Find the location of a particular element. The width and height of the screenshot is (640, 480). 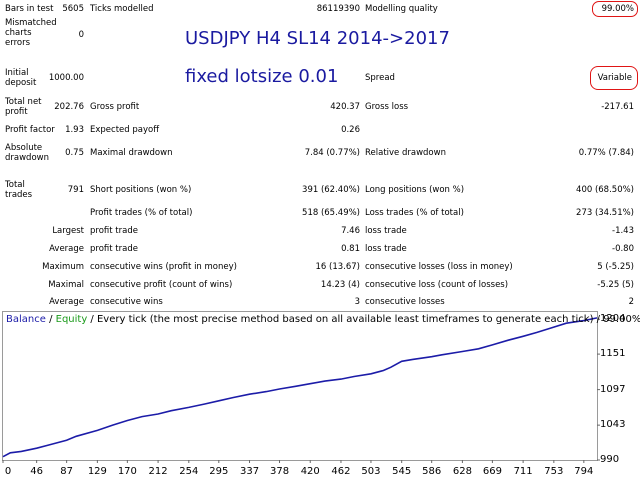

x-tick-label: 87 is located at coordinates (66, 471).